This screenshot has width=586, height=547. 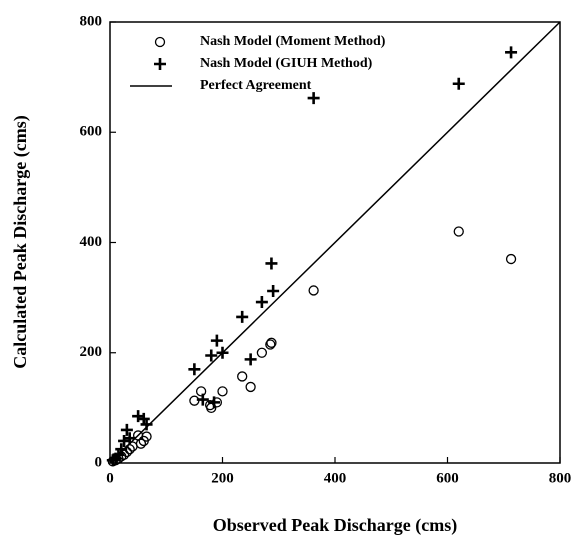 I want to click on x-axis-label: Observed Peak Discharge (cms), so click(x=335, y=525).